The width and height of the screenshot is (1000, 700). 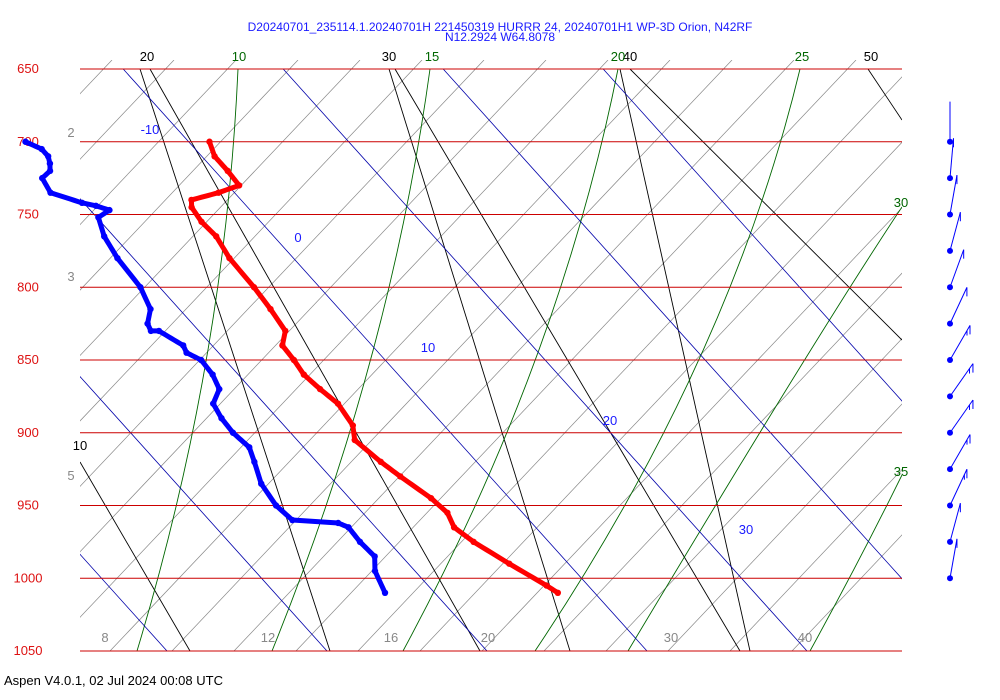 What do you see at coordinates (113, 680) in the screenshot?
I see `footer-text: Aspen V4.0.1, 02 Jul 2024 00:08 UTC` at bounding box center [113, 680].